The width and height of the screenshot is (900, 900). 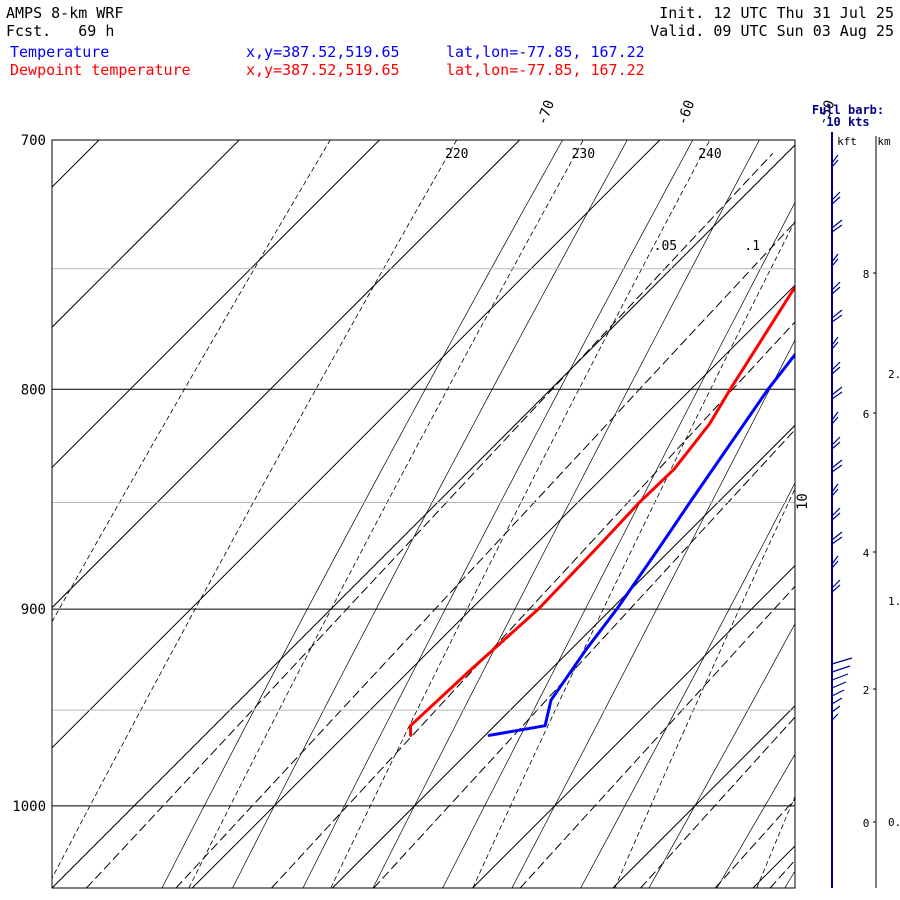 I want to click on legend-dewpoint-latlon: lat,lon=-77.85, 167.22, so click(x=545, y=70).